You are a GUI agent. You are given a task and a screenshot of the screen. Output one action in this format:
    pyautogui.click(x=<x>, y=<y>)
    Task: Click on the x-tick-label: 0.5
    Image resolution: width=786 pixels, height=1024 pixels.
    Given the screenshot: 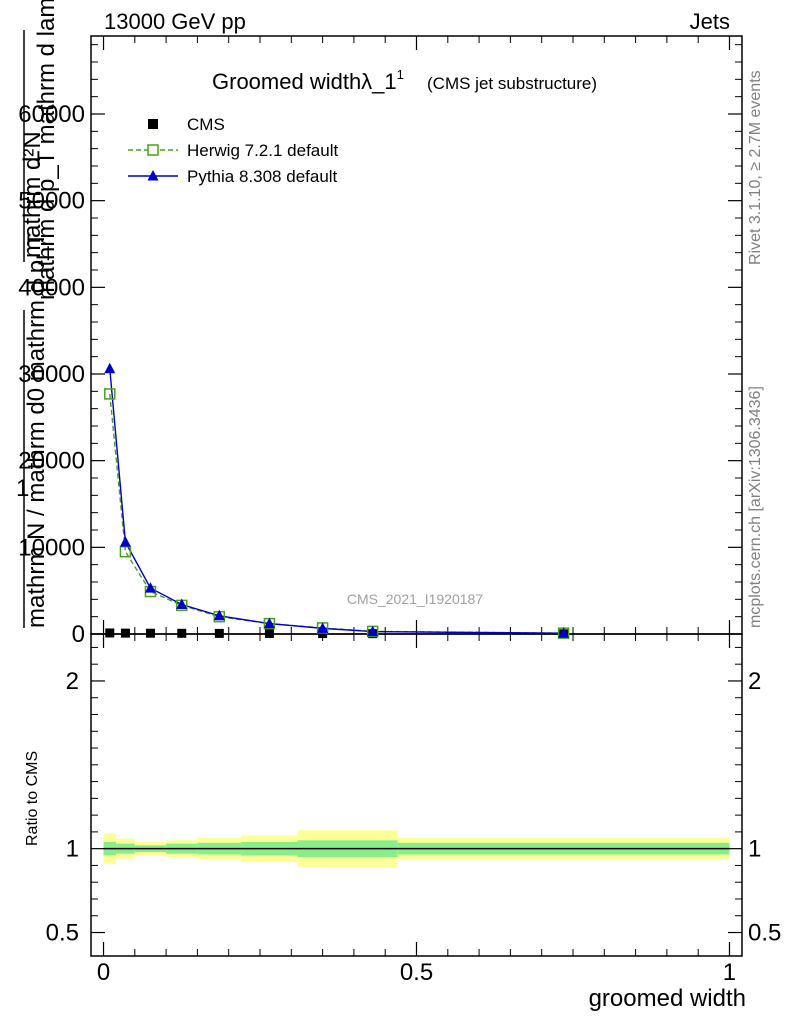 What is the action you would take?
    pyautogui.click(x=416, y=972)
    